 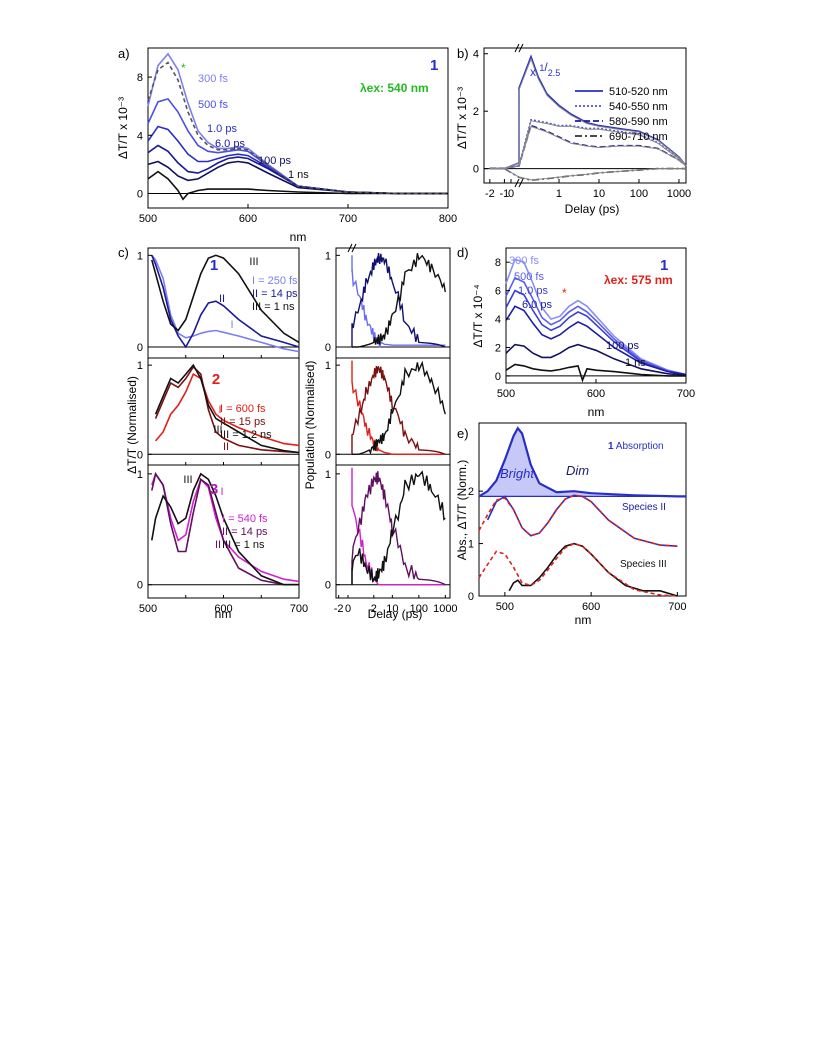 I want to click on compound-label: 1, so click(x=214, y=265).